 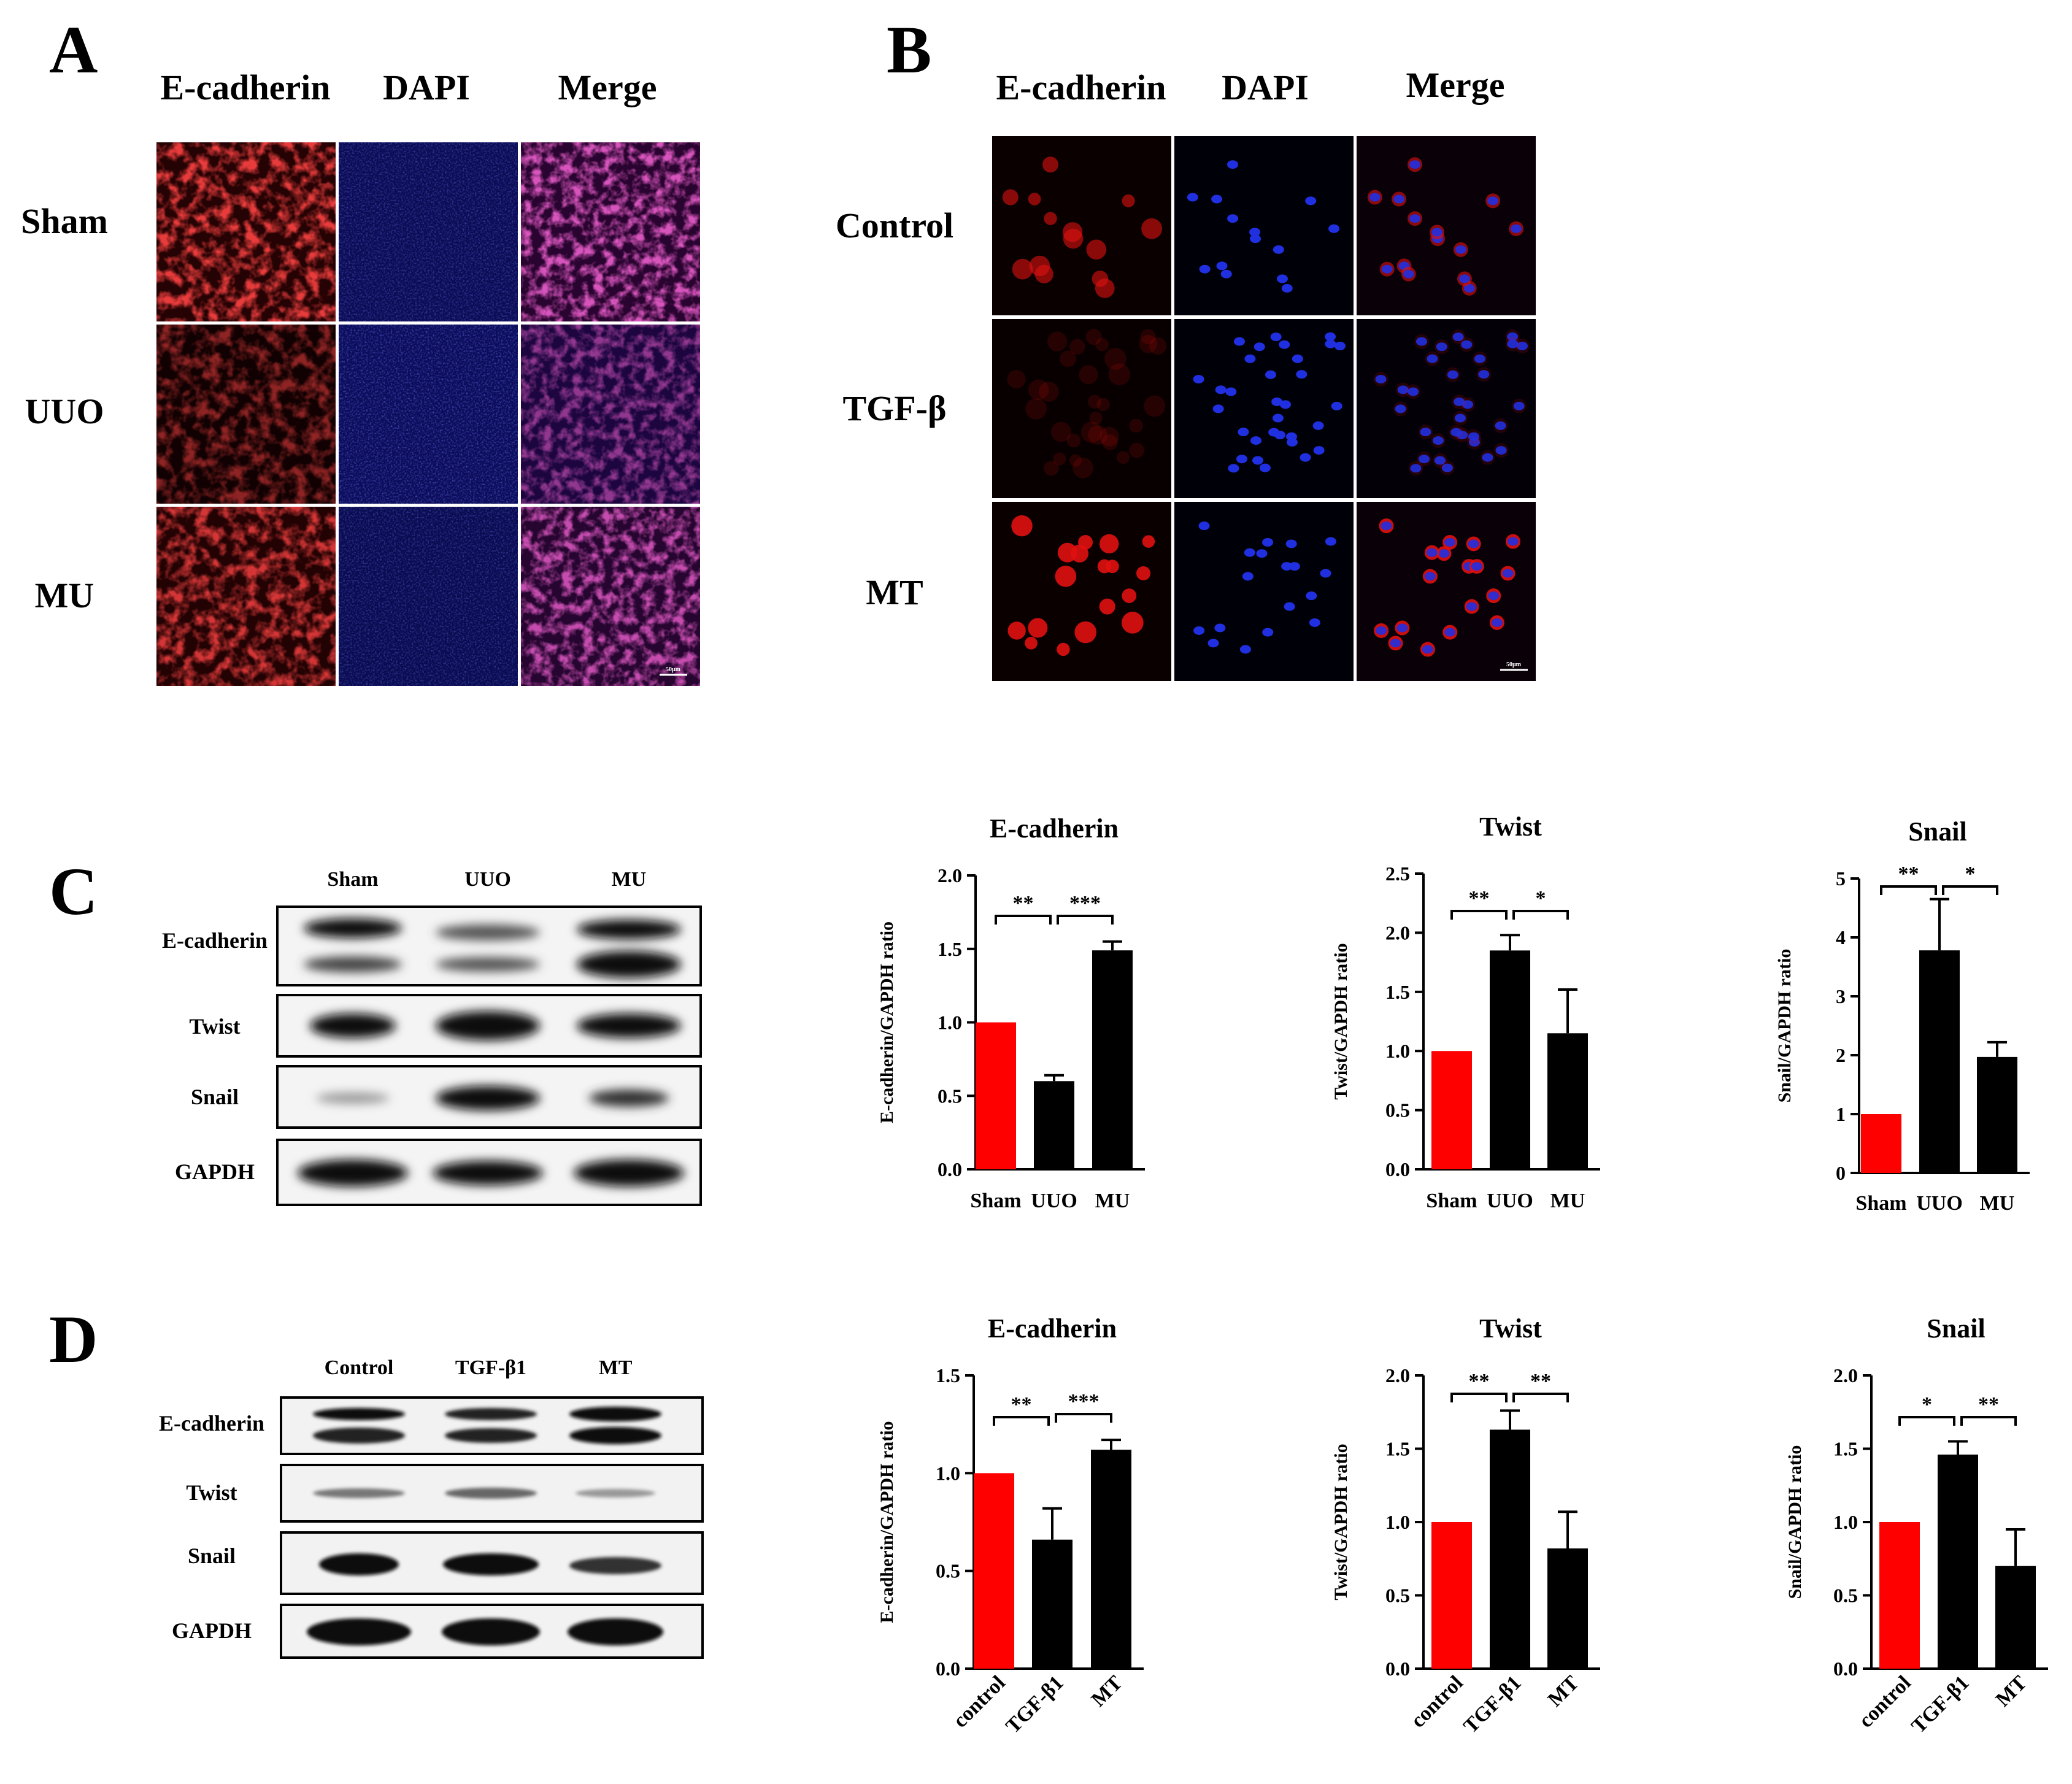 I want to click on panel-a-col-dapi: DAPI, so click(x=426, y=87).